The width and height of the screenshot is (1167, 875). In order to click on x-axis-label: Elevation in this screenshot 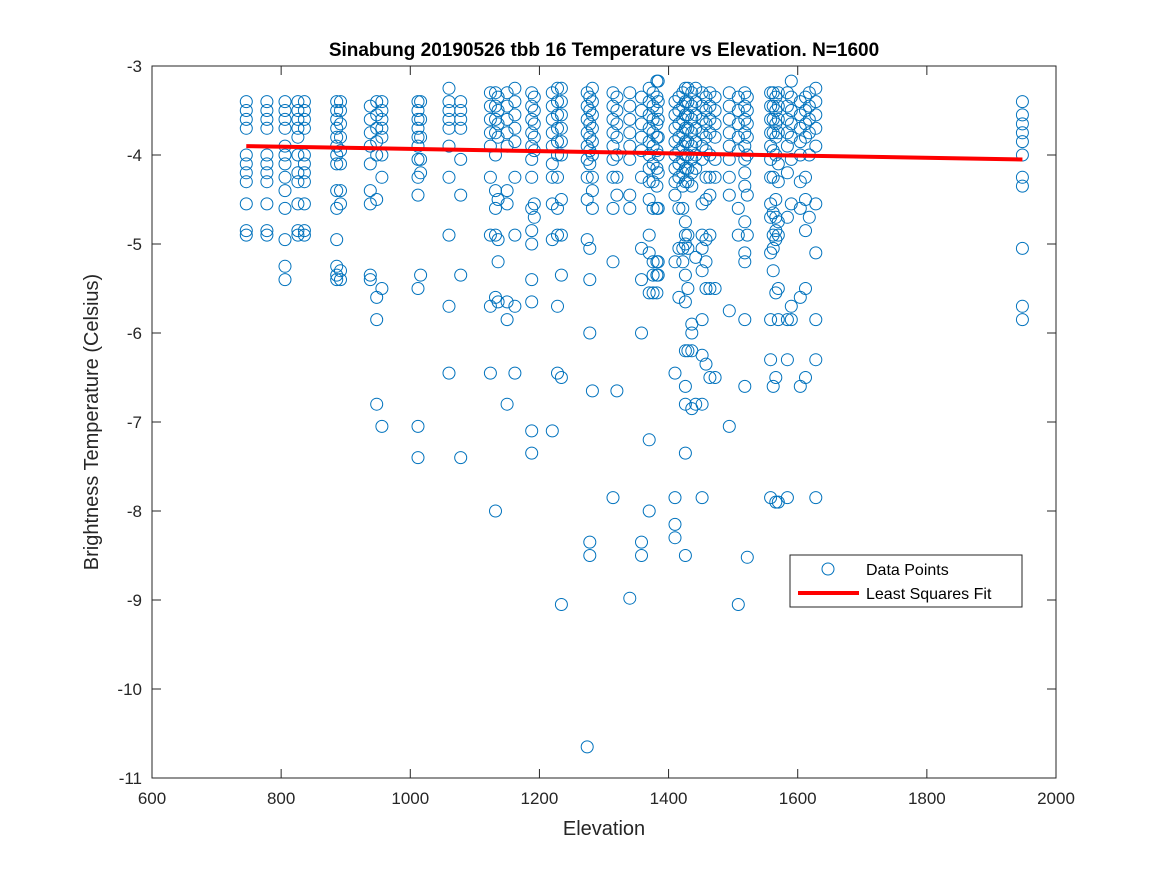, I will do `click(604, 829)`.